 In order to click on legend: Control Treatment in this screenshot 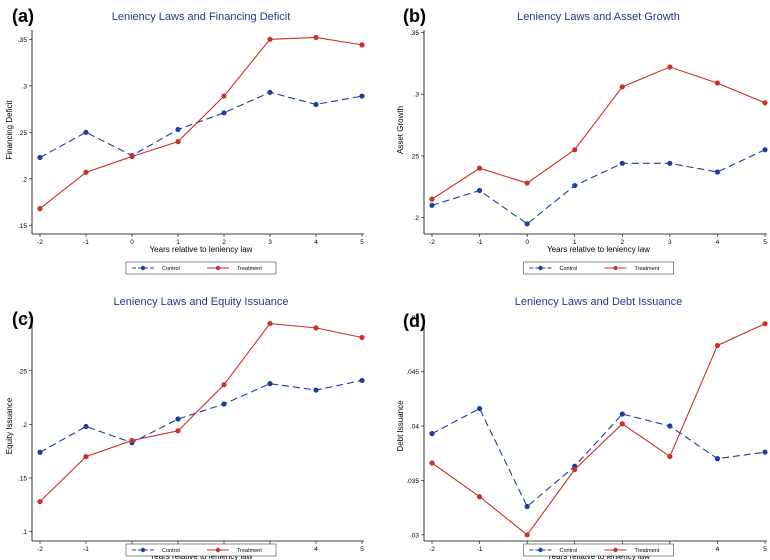, I will do `click(598, 550)`.